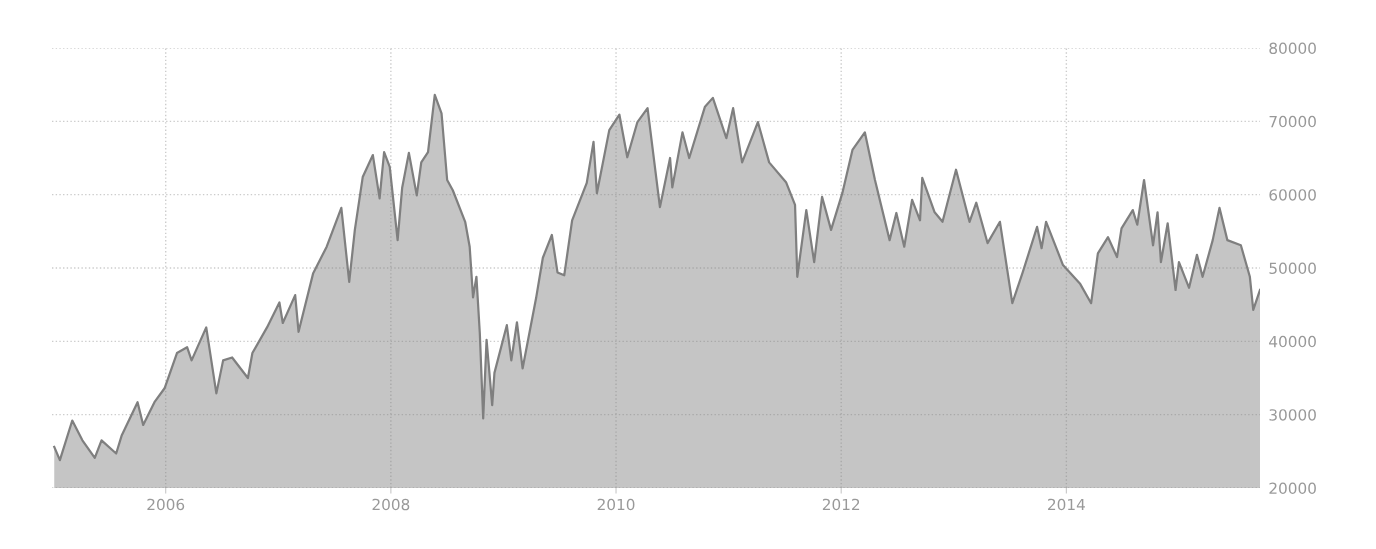 The height and width of the screenshot is (549, 1376). Describe the element at coordinates (1292, 121) in the screenshot. I see `y-tick-label: 70000` at that location.